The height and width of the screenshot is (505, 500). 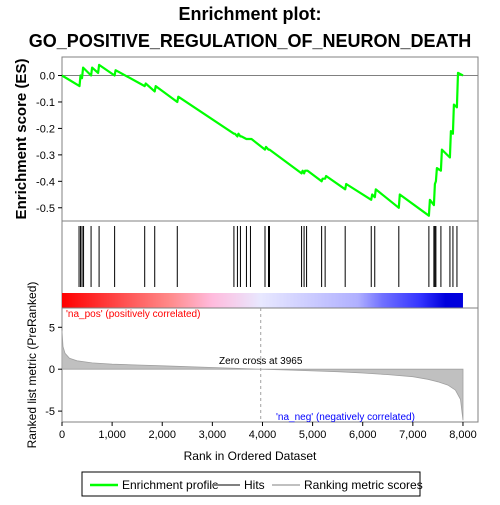 I want to click on x-tick-label: 8,000, so click(x=463, y=435).